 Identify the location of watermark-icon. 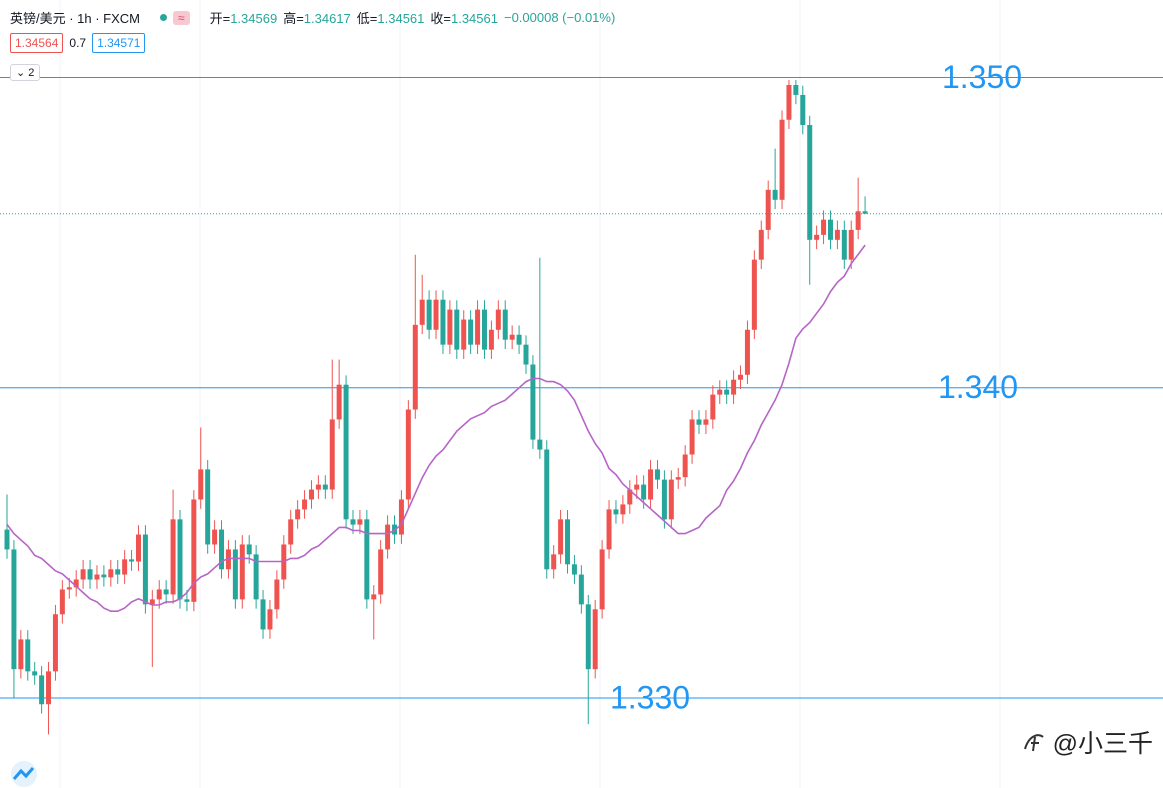
(1033, 743).